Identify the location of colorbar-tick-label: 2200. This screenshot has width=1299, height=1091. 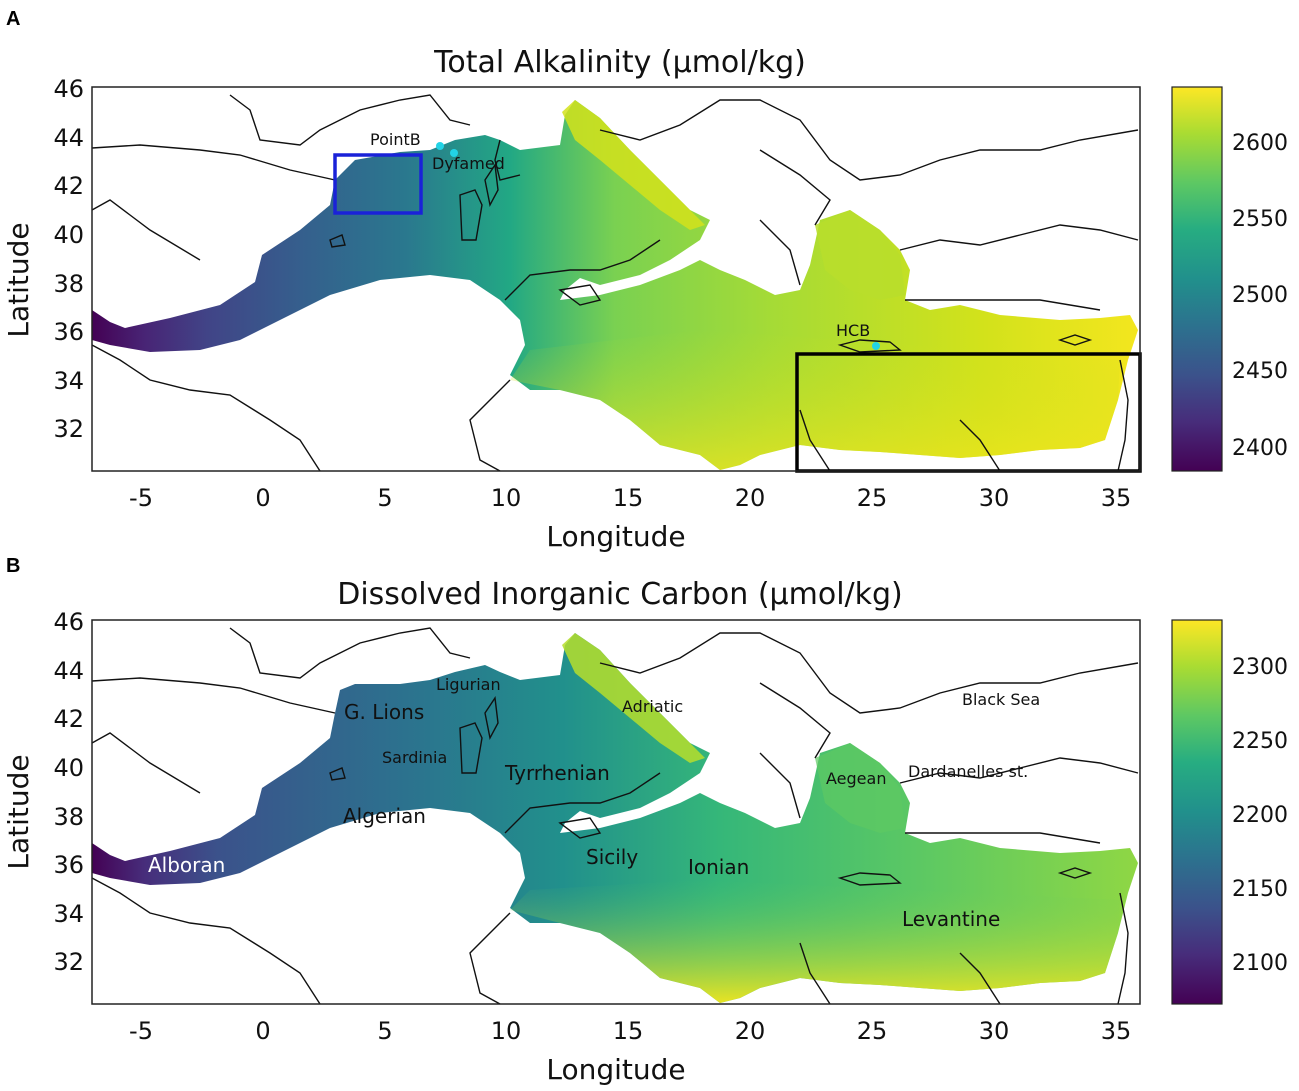
(1260, 815).